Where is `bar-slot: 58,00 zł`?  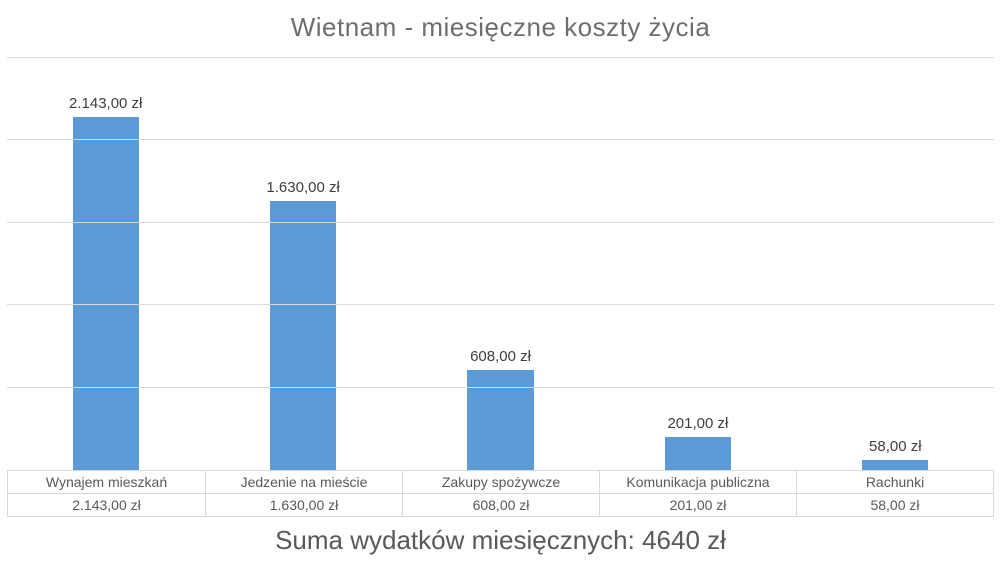
bar-slot: 58,00 zł is located at coordinates (895, 264).